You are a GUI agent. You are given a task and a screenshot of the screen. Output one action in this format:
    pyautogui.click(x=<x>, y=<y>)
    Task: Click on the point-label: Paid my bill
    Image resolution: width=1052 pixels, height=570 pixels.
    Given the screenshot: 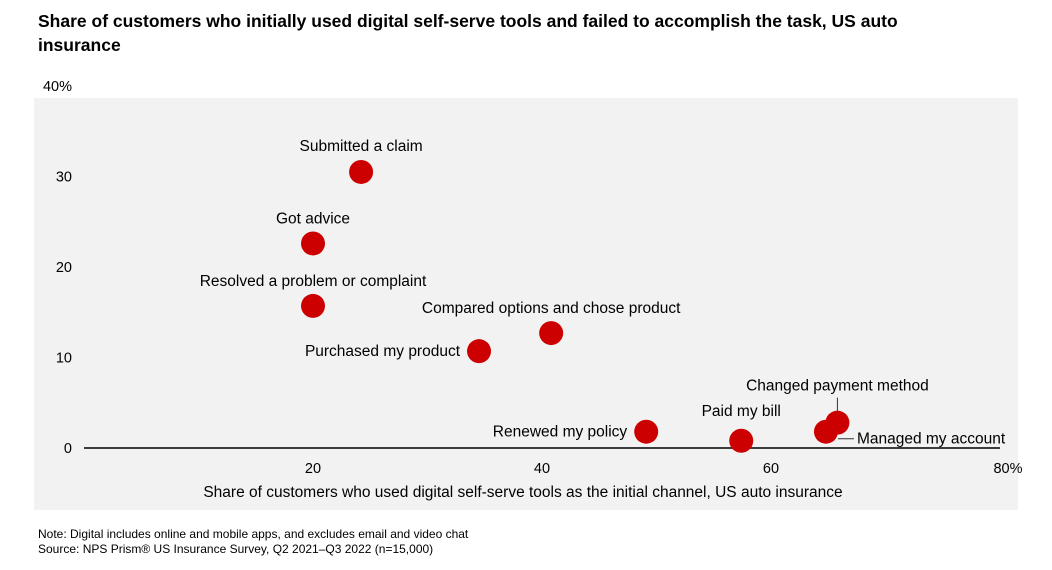 What is the action you would take?
    pyautogui.click(x=741, y=411)
    